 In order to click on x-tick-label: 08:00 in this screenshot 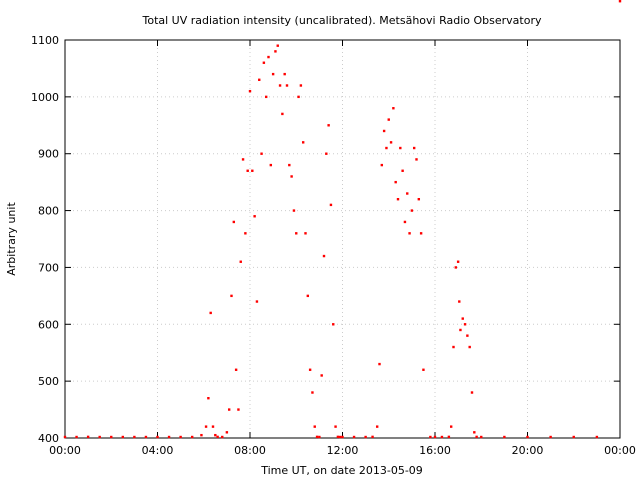, I will do `click(250, 450)`.